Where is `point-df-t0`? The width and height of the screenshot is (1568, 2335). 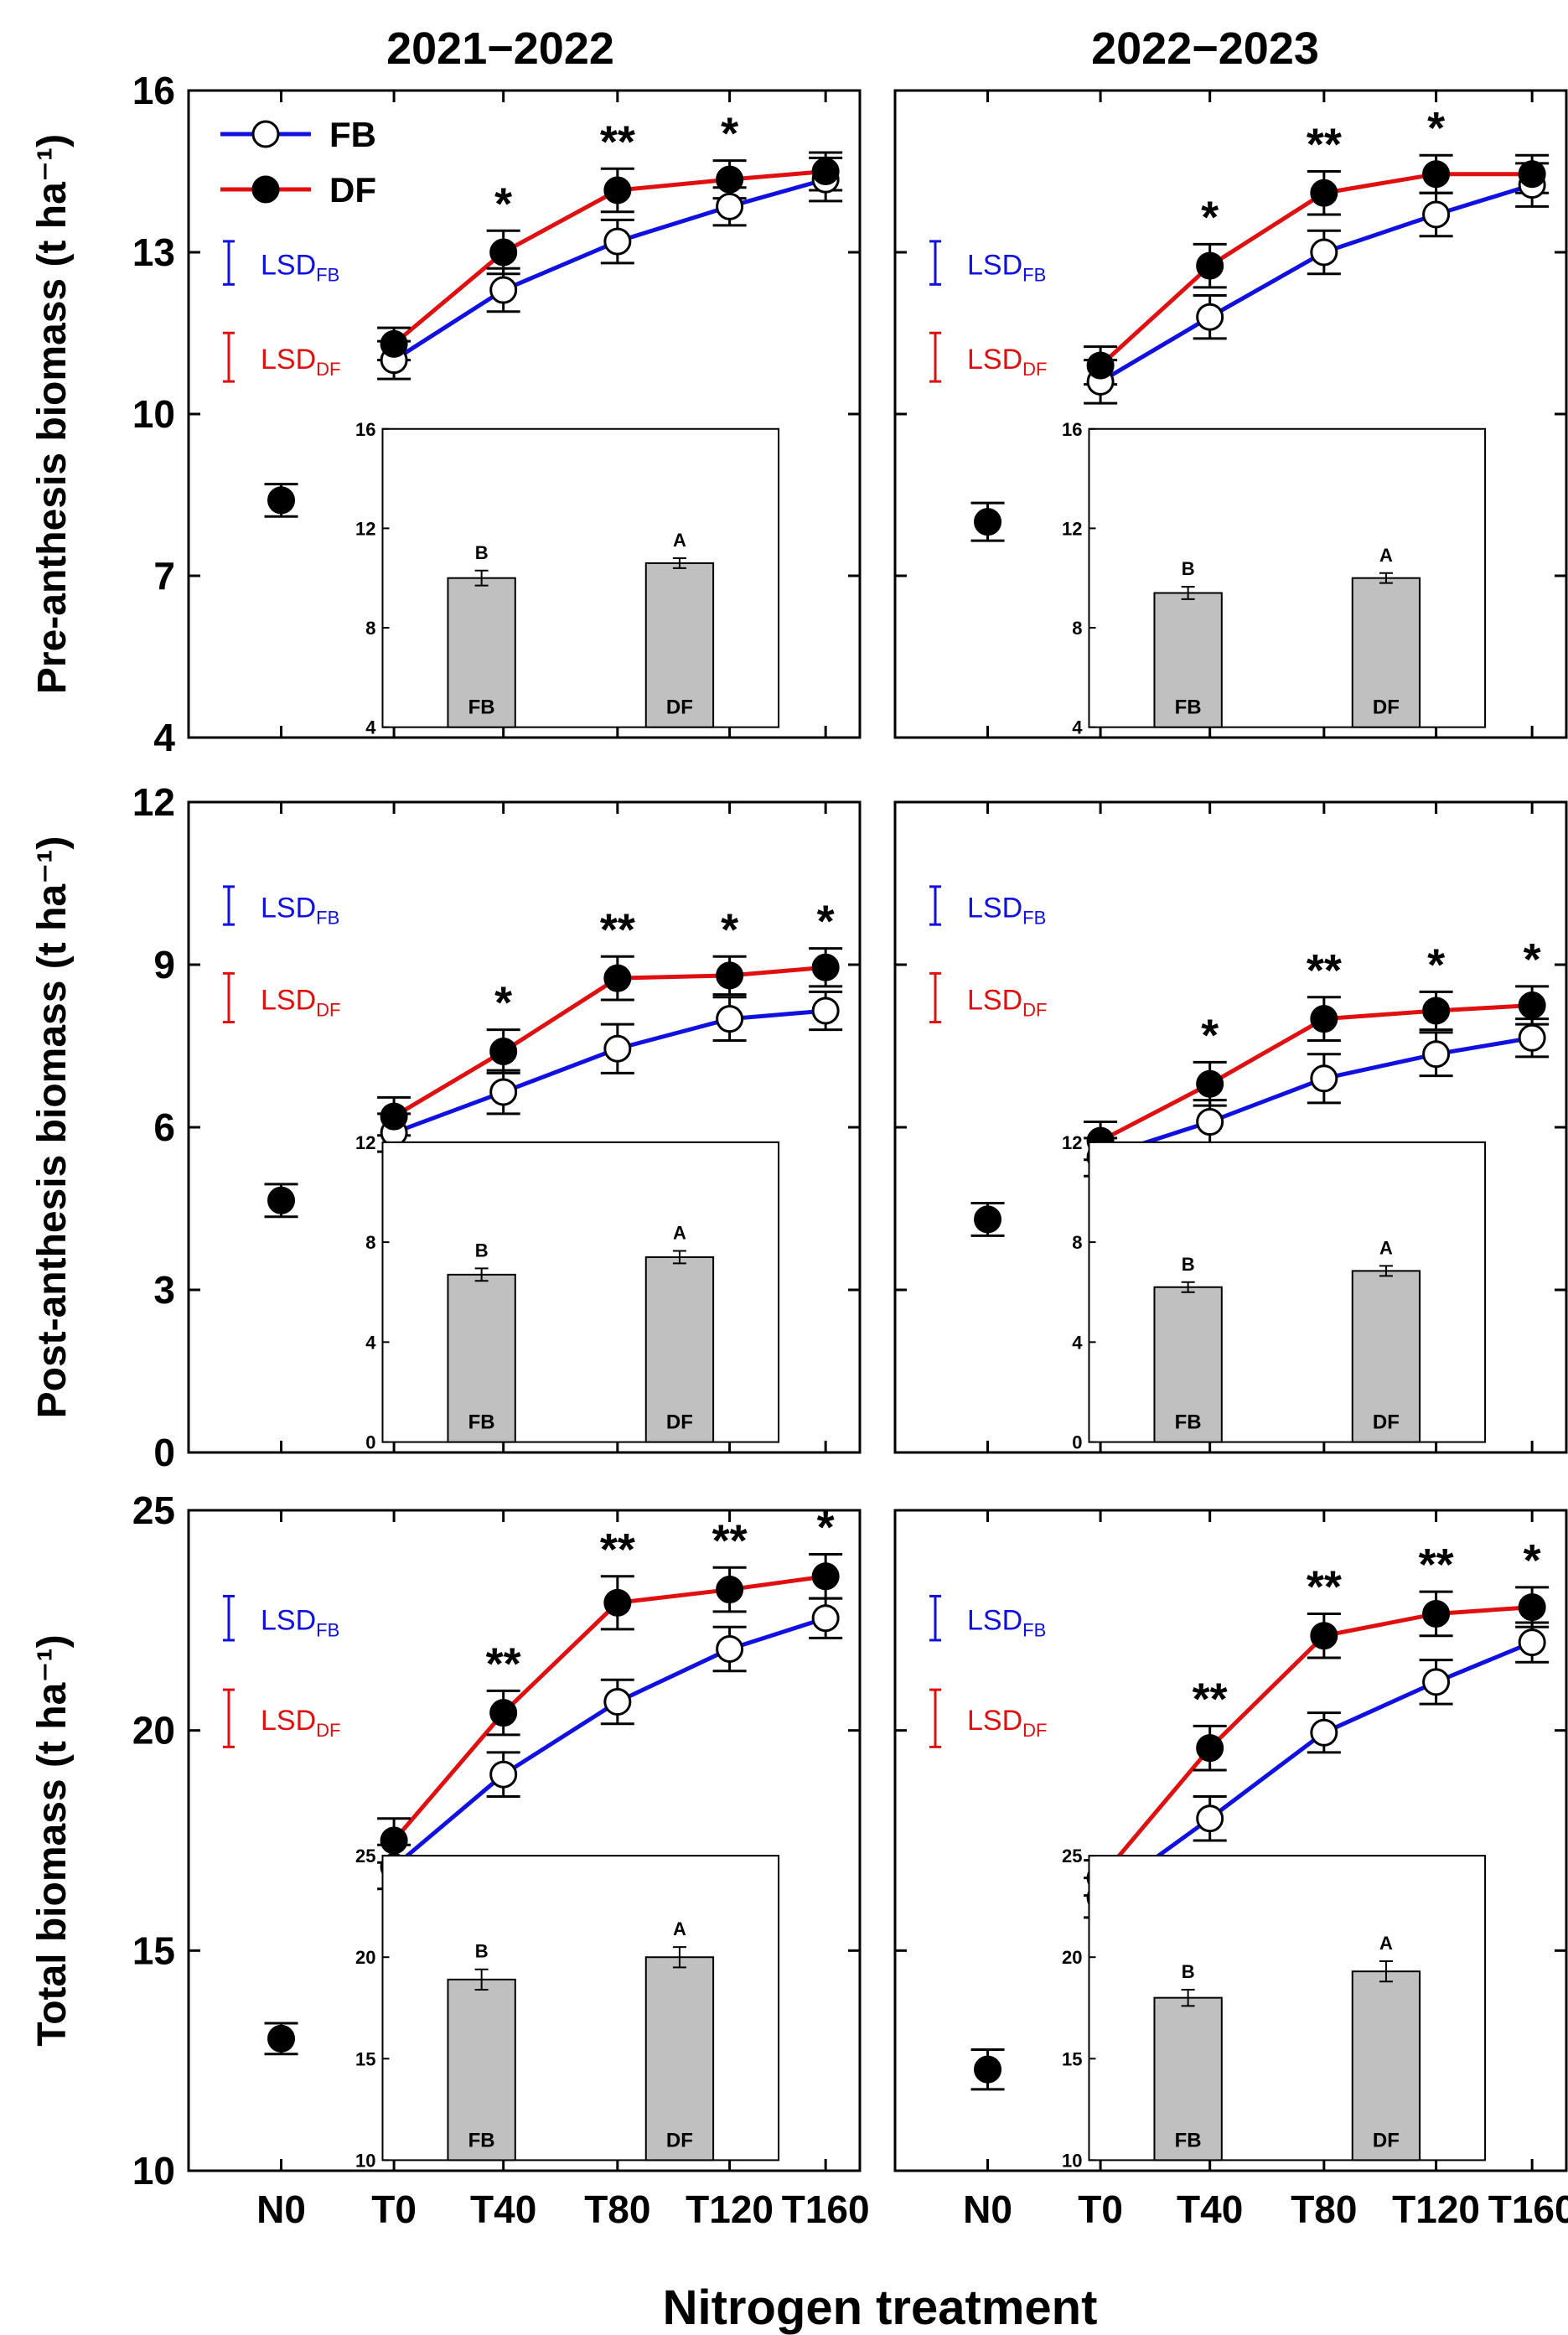 point-df-t0 is located at coordinates (394, 1116).